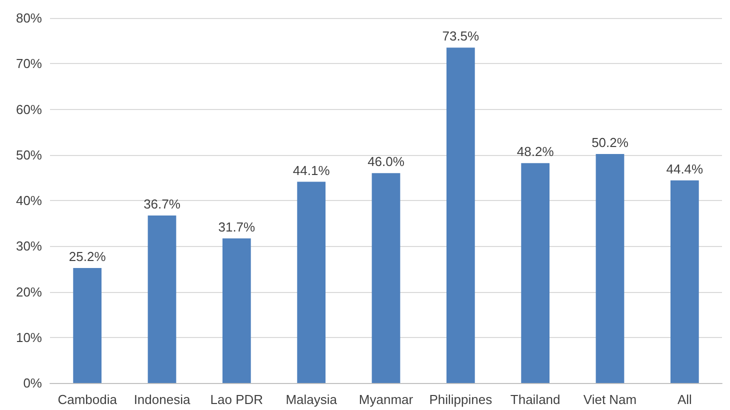 This screenshot has width=730, height=410. Describe the element at coordinates (162, 399) in the screenshot. I see `x-tick-label: Indonesia` at that location.